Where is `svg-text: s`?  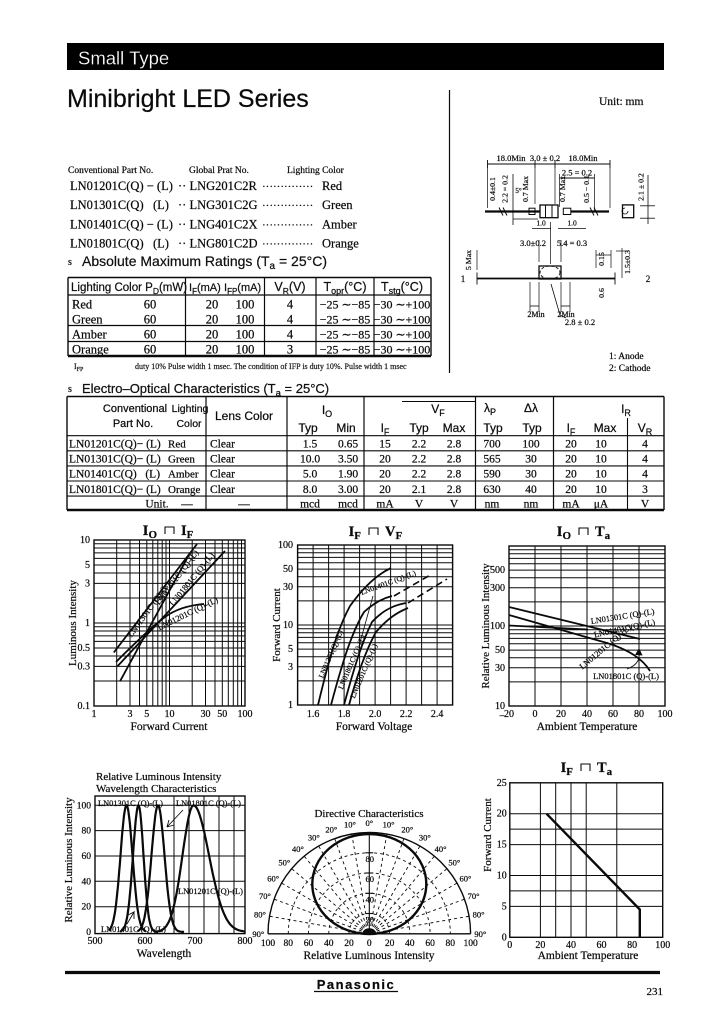
svg-text: s is located at coordinates (70, 262).